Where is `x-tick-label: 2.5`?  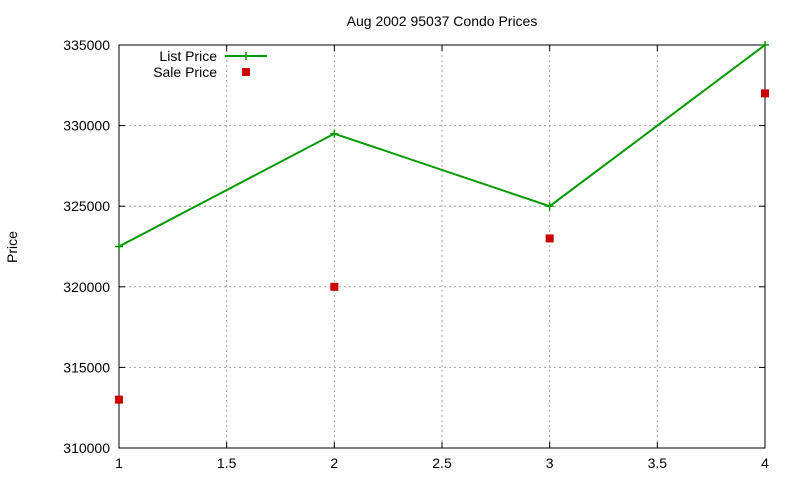 x-tick-label: 2.5 is located at coordinates (442, 463).